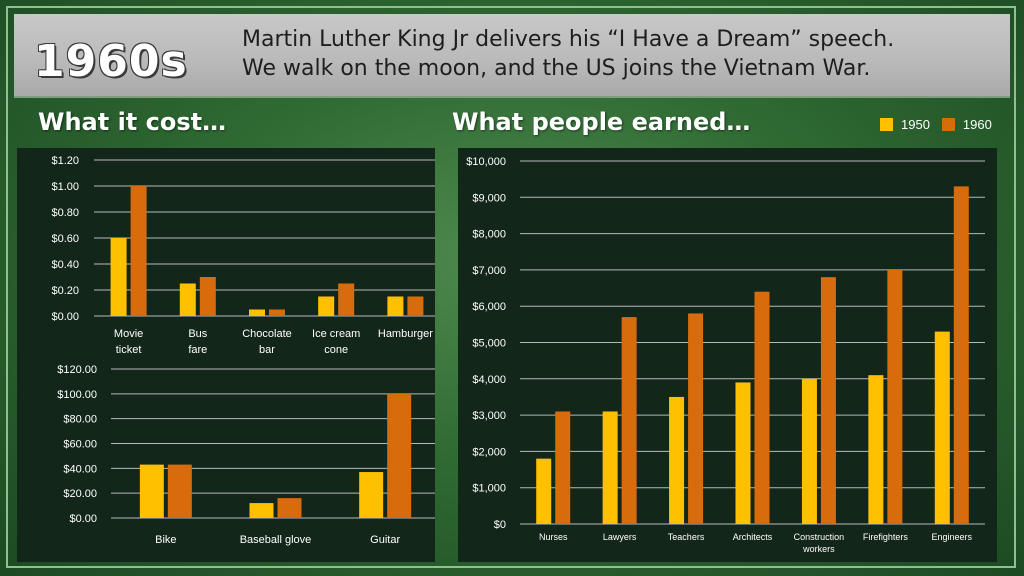  What do you see at coordinates (65, 161) in the screenshot?
I see `cost-small-y-tick-label: $1.20` at bounding box center [65, 161].